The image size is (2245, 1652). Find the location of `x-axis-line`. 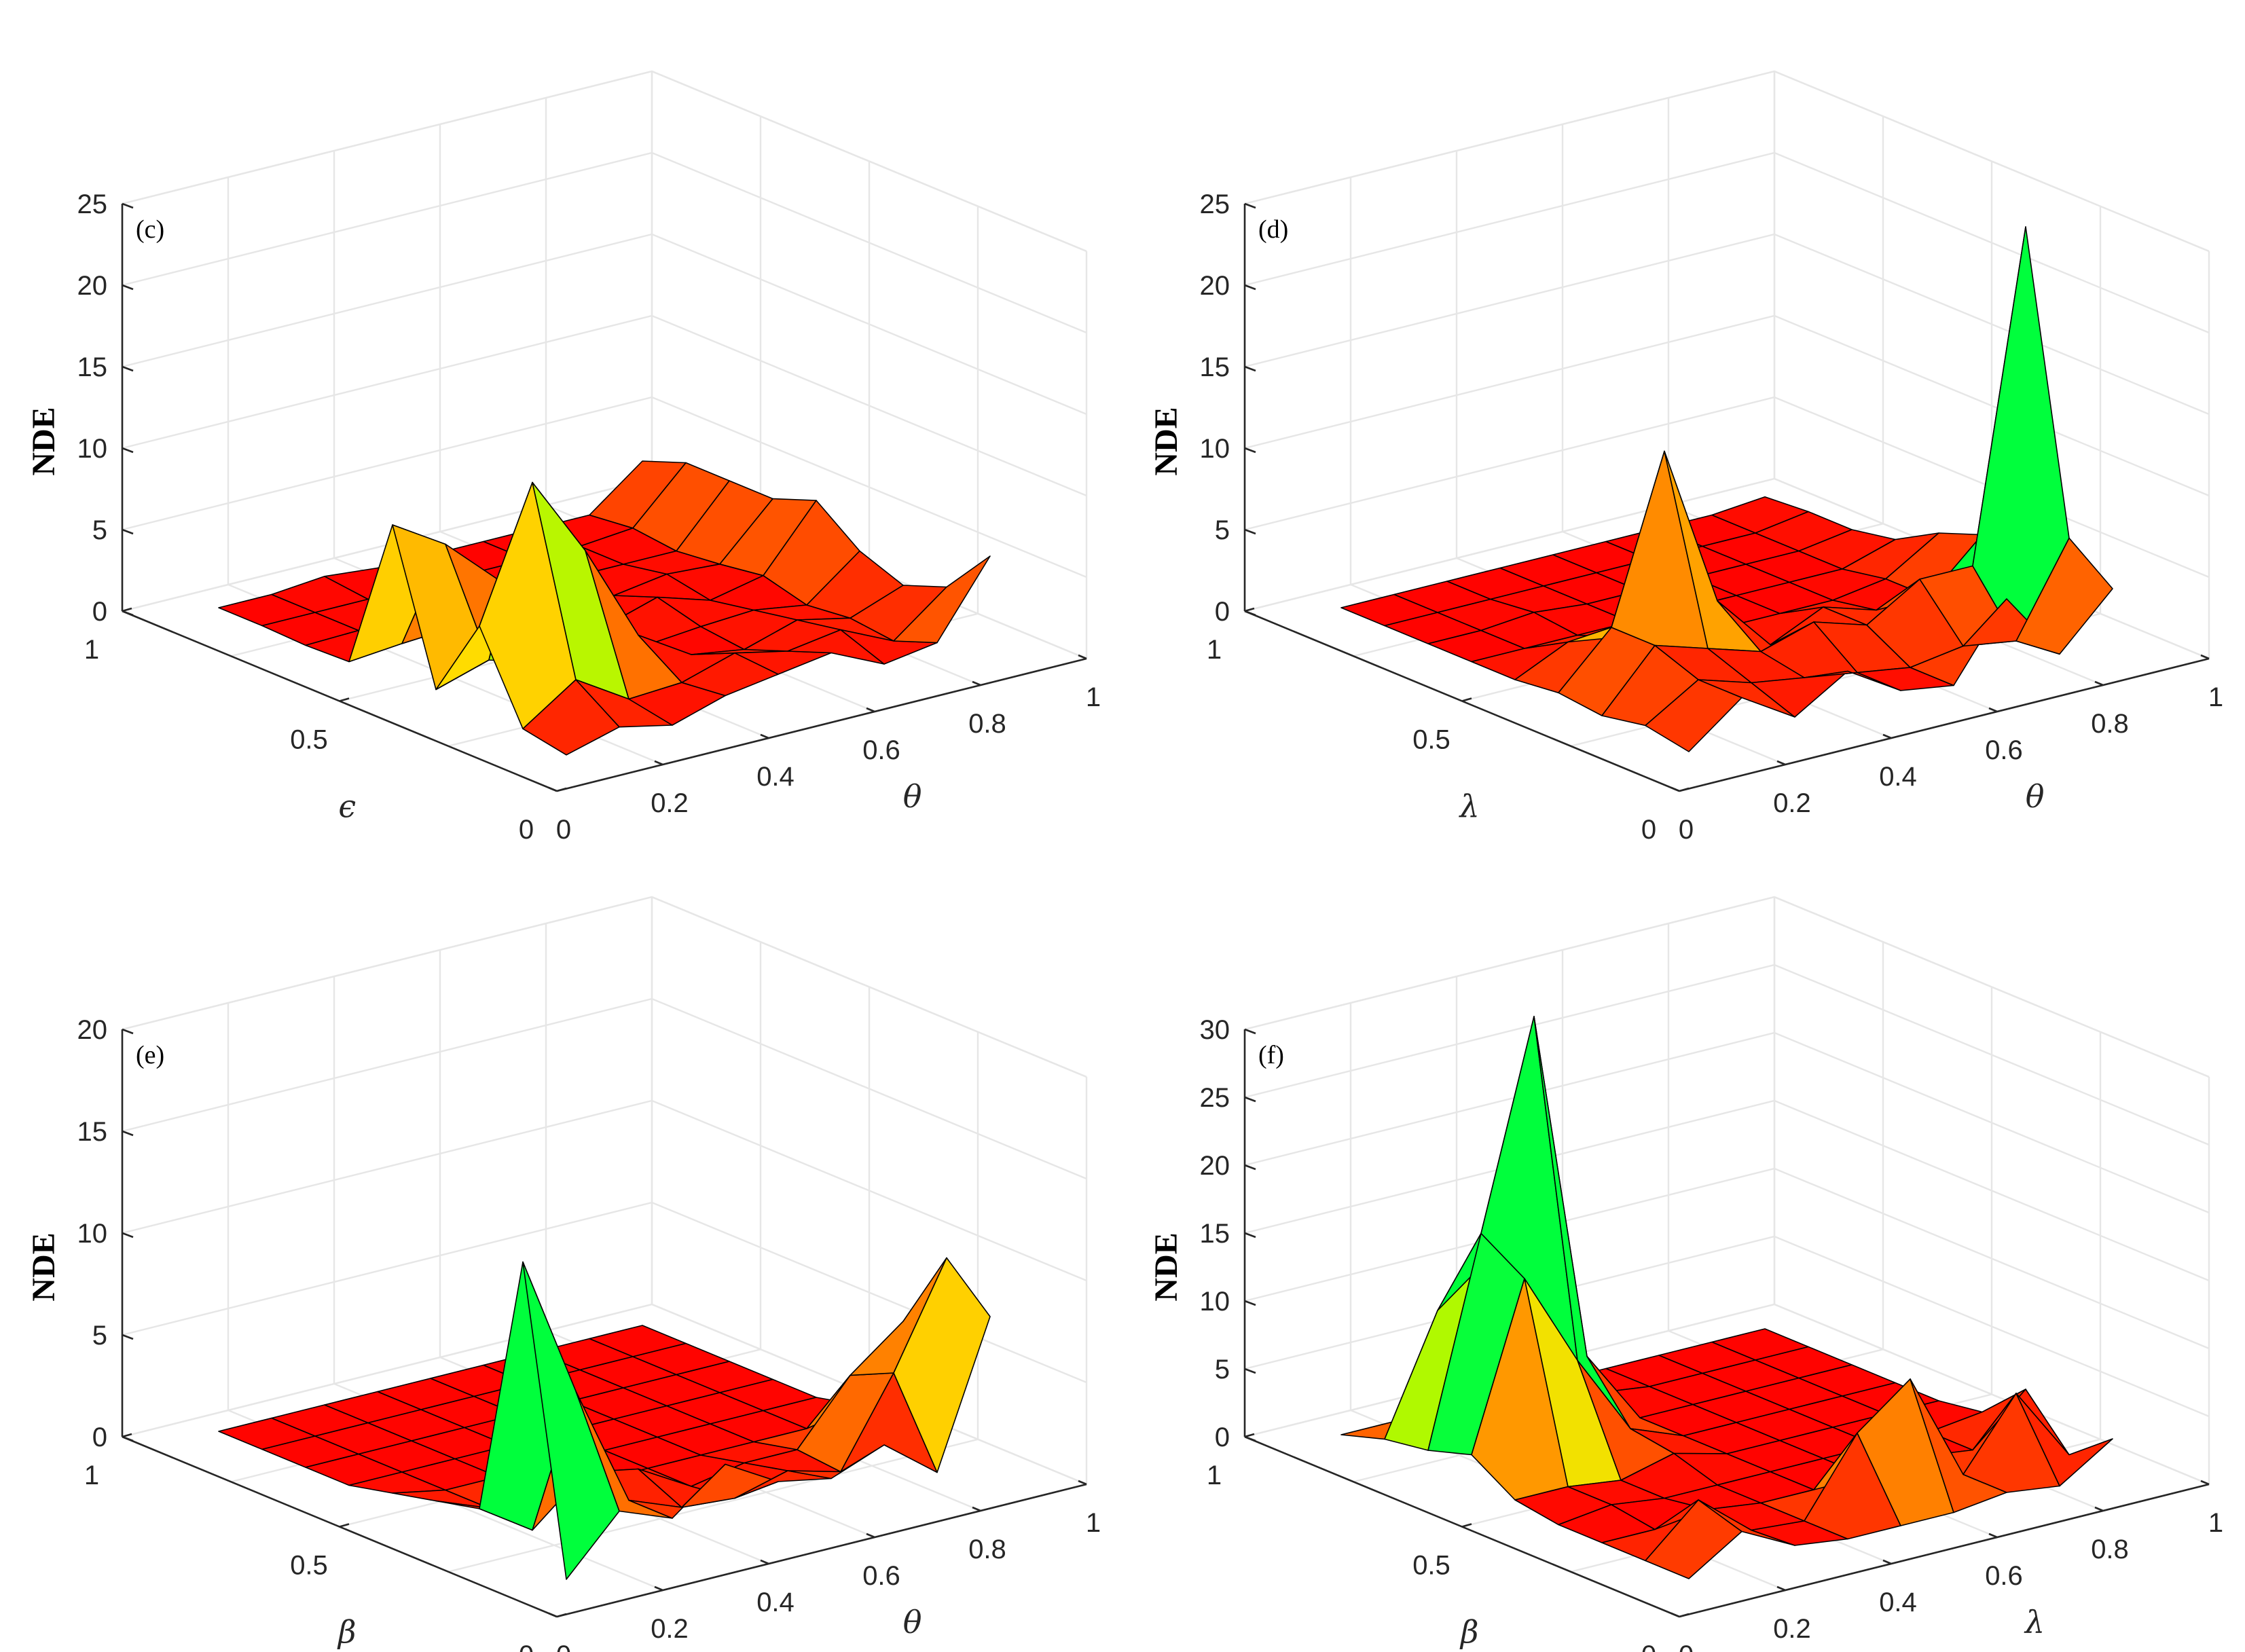

x-axis-line is located at coordinates (822, 1551).